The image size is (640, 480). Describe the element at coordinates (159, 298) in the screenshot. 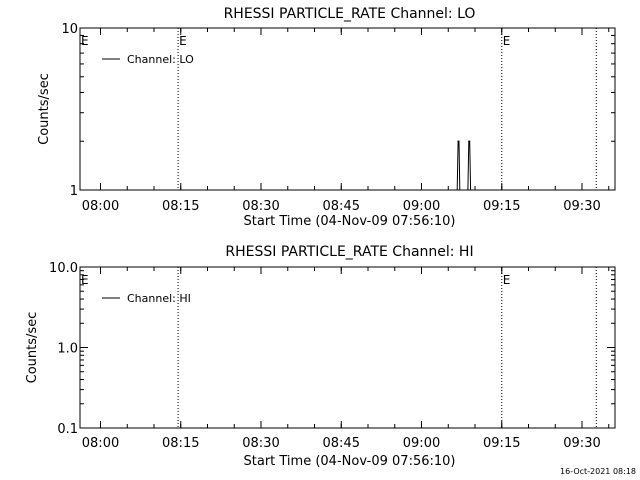

I see `legend-entry: Channel: HI` at that location.